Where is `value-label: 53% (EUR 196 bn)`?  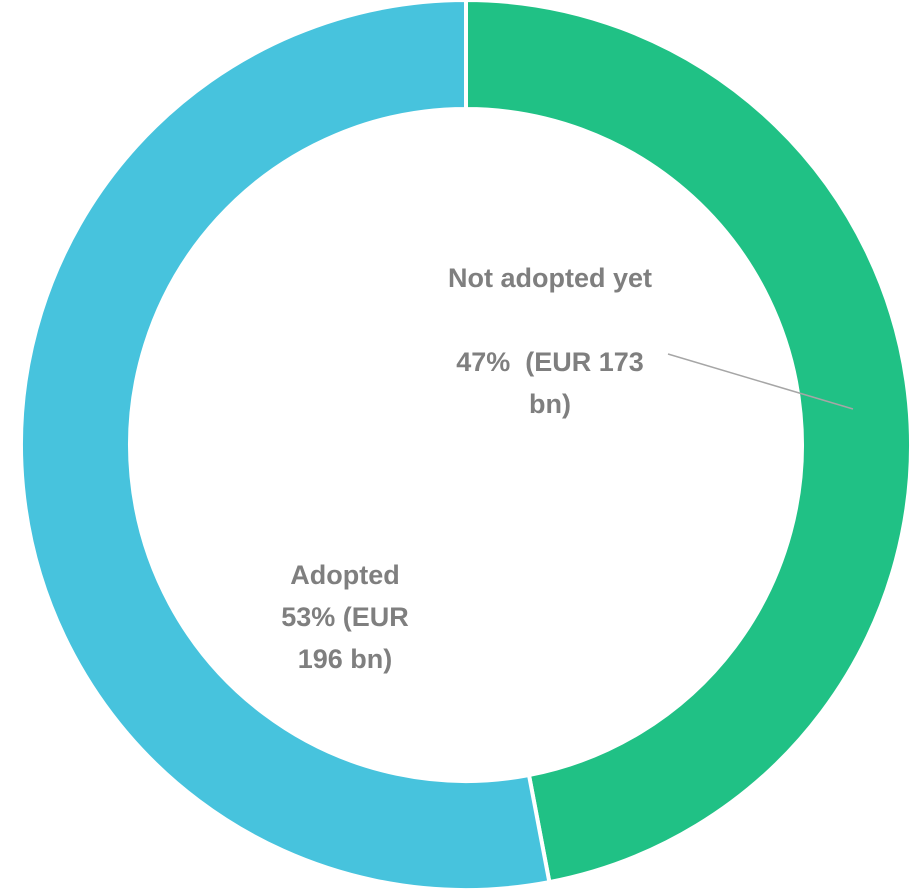 value-label: 53% (EUR 196 bn) is located at coordinates (349, 638).